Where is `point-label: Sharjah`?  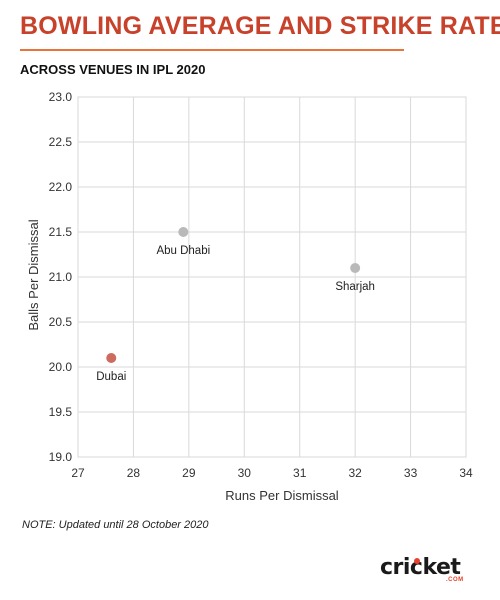
point-label: Sharjah is located at coordinates (355, 287).